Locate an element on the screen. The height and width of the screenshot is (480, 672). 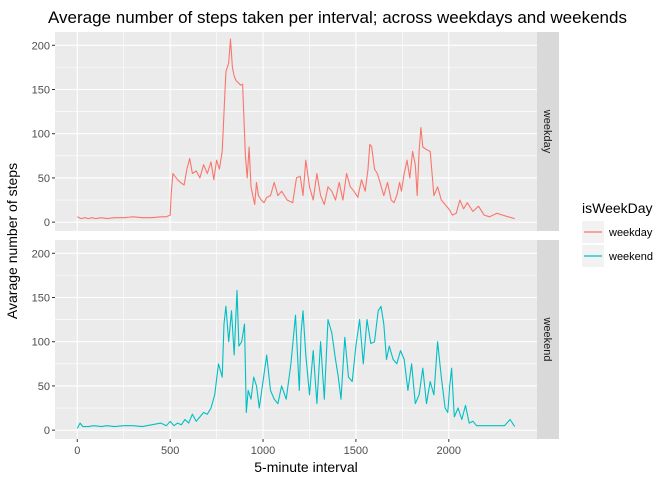
legend-label-weekend: weekend is located at coordinates (630, 257).